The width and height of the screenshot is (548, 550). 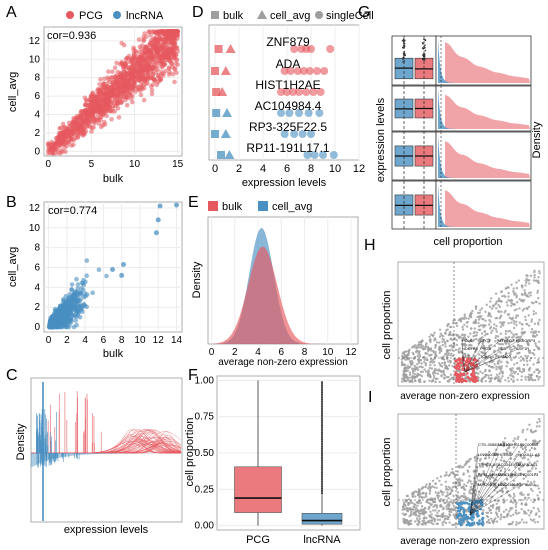 What do you see at coordinates (288, 127) in the screenshot?
I see `gene-name: RP3-325F22.5` at bounding box center [288, 127].